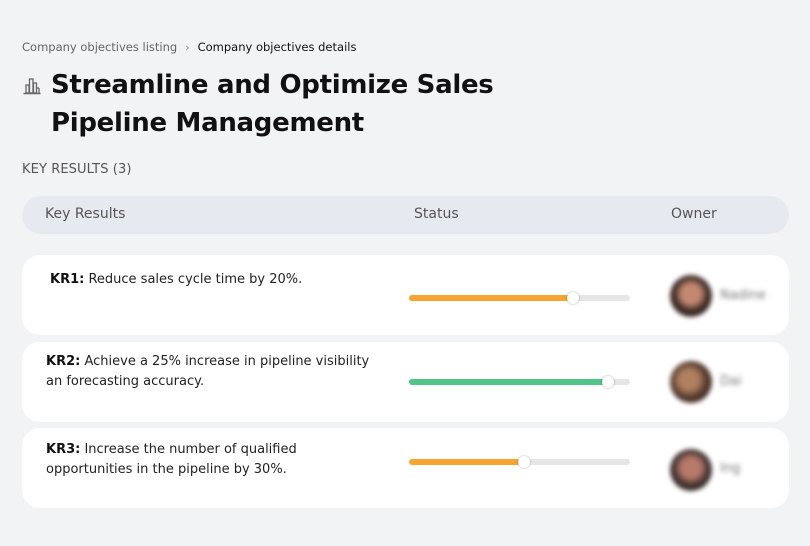 The height and width of the screenshot is (546, 810). Describe the element at coordinates (694, 214) in the screenshot. I see `column-header-owner: Owner` at that location.